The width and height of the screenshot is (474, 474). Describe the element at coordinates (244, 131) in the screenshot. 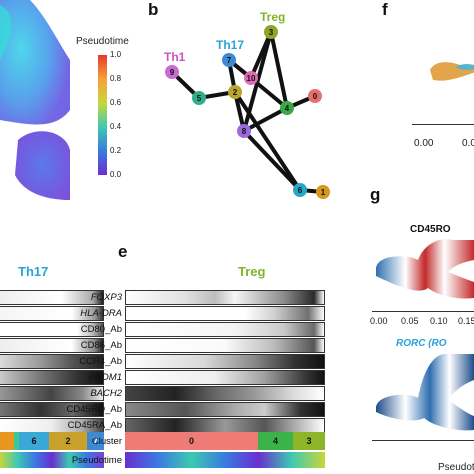

I see `trajectory-node: 8` at that location.